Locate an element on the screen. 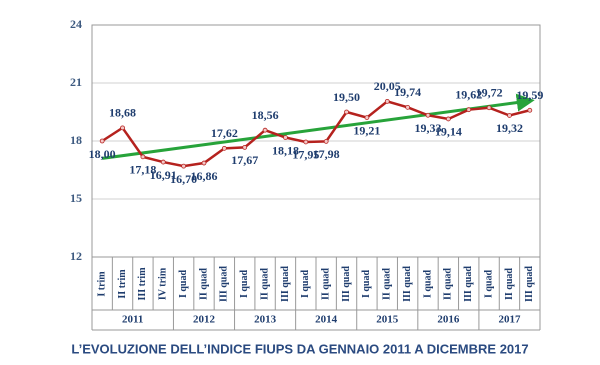  y-tick-label: 15 is located at coordinates (76, 198).